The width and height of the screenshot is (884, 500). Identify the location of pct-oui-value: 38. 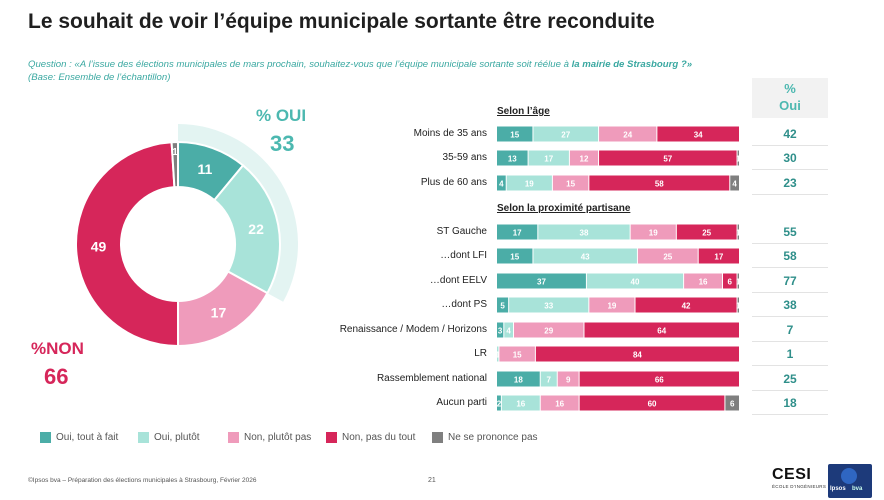
(790, 305).